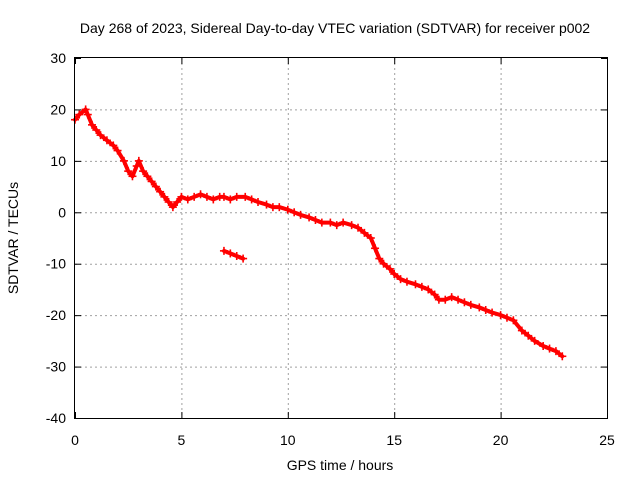 The image size is (640, 480). What do you see at coordinates (58, 58) in the screenshot?
I see `y-tick-label: 30` at bounding box center [58, 58].